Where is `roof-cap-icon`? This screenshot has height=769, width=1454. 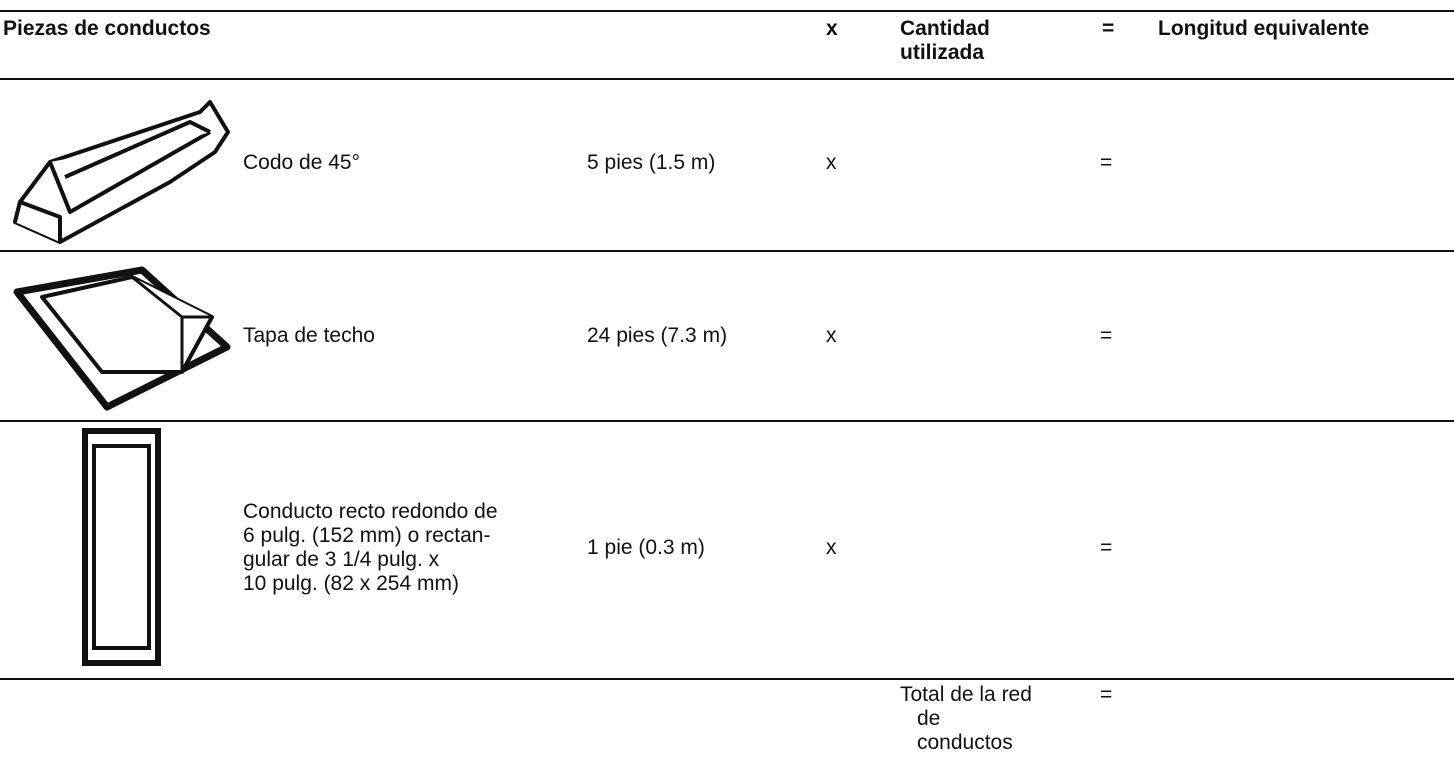
roof-cap-icon is located at coordinates (122, 338).